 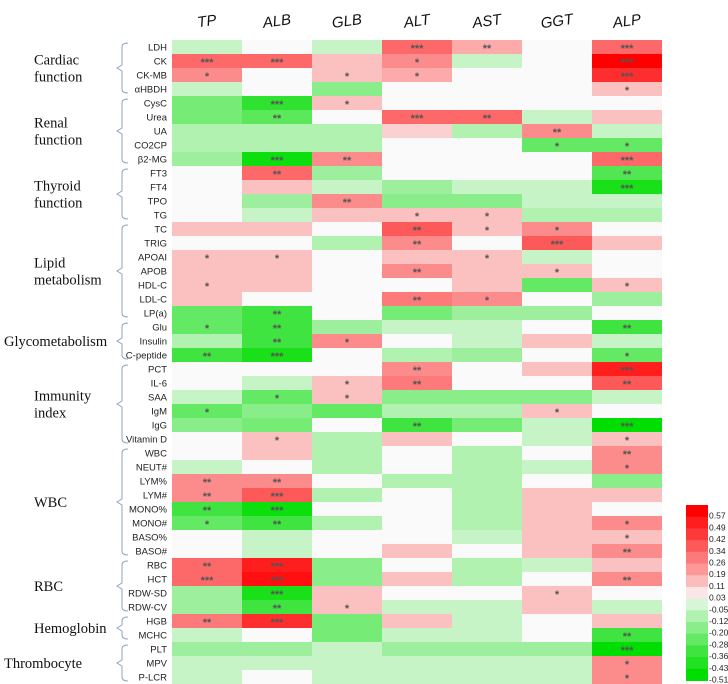 I want to click on row-label: Insulin, so click(x=153, y=342).